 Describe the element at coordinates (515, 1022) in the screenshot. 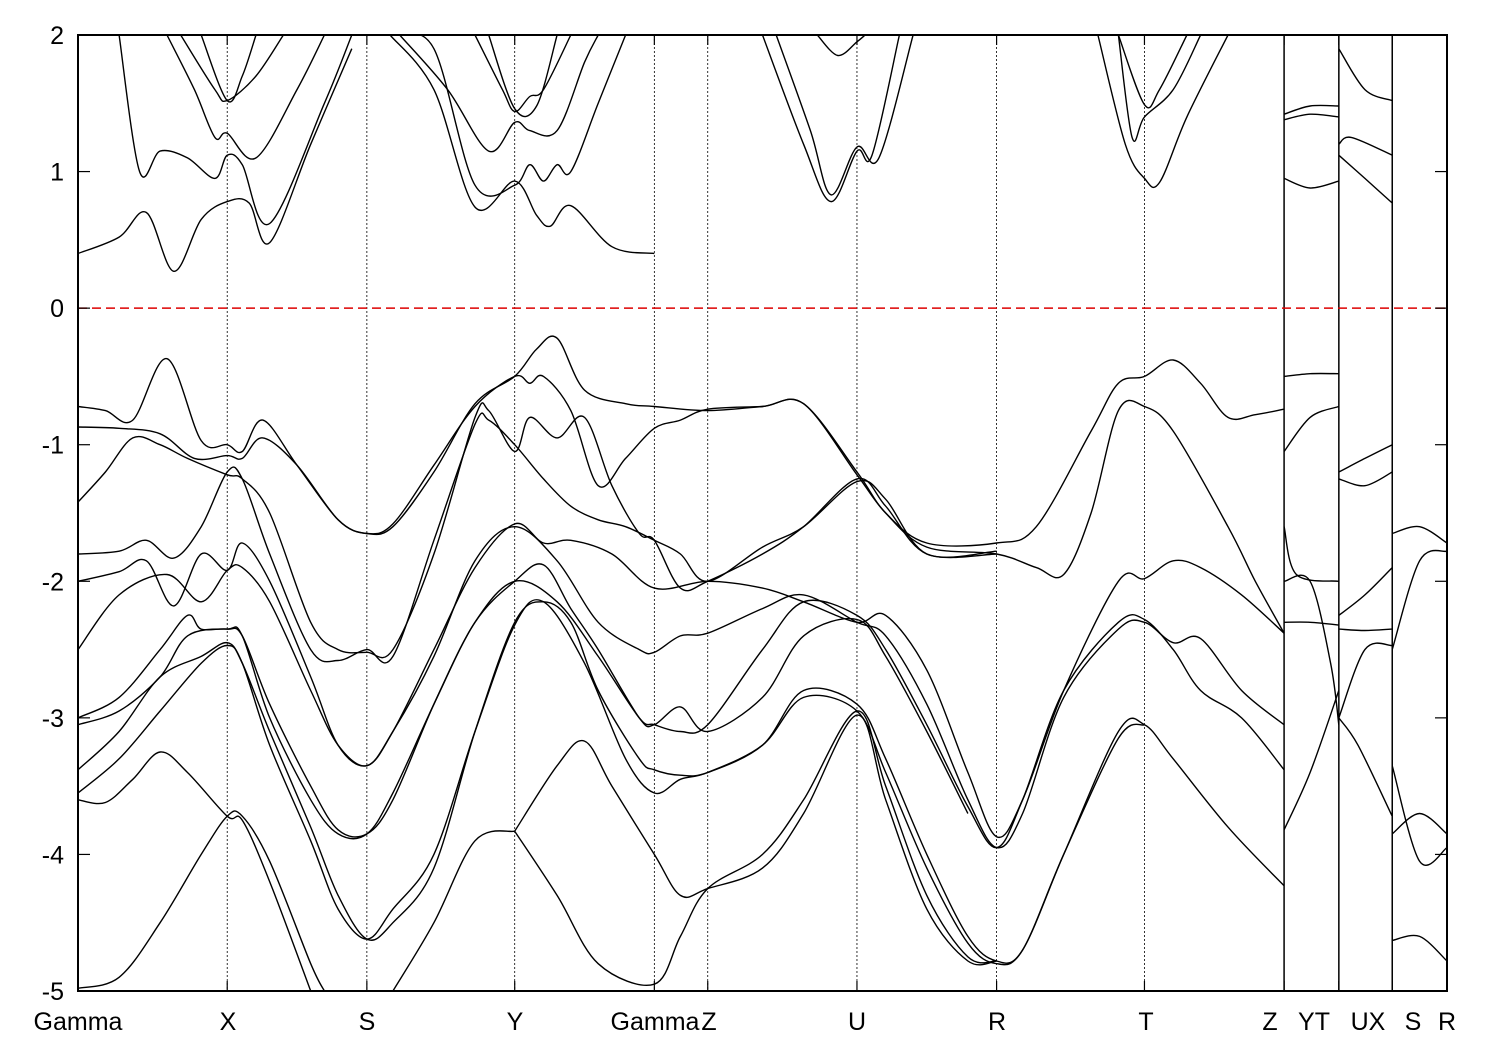

I see `x-tick-label-3: Y` at that location.